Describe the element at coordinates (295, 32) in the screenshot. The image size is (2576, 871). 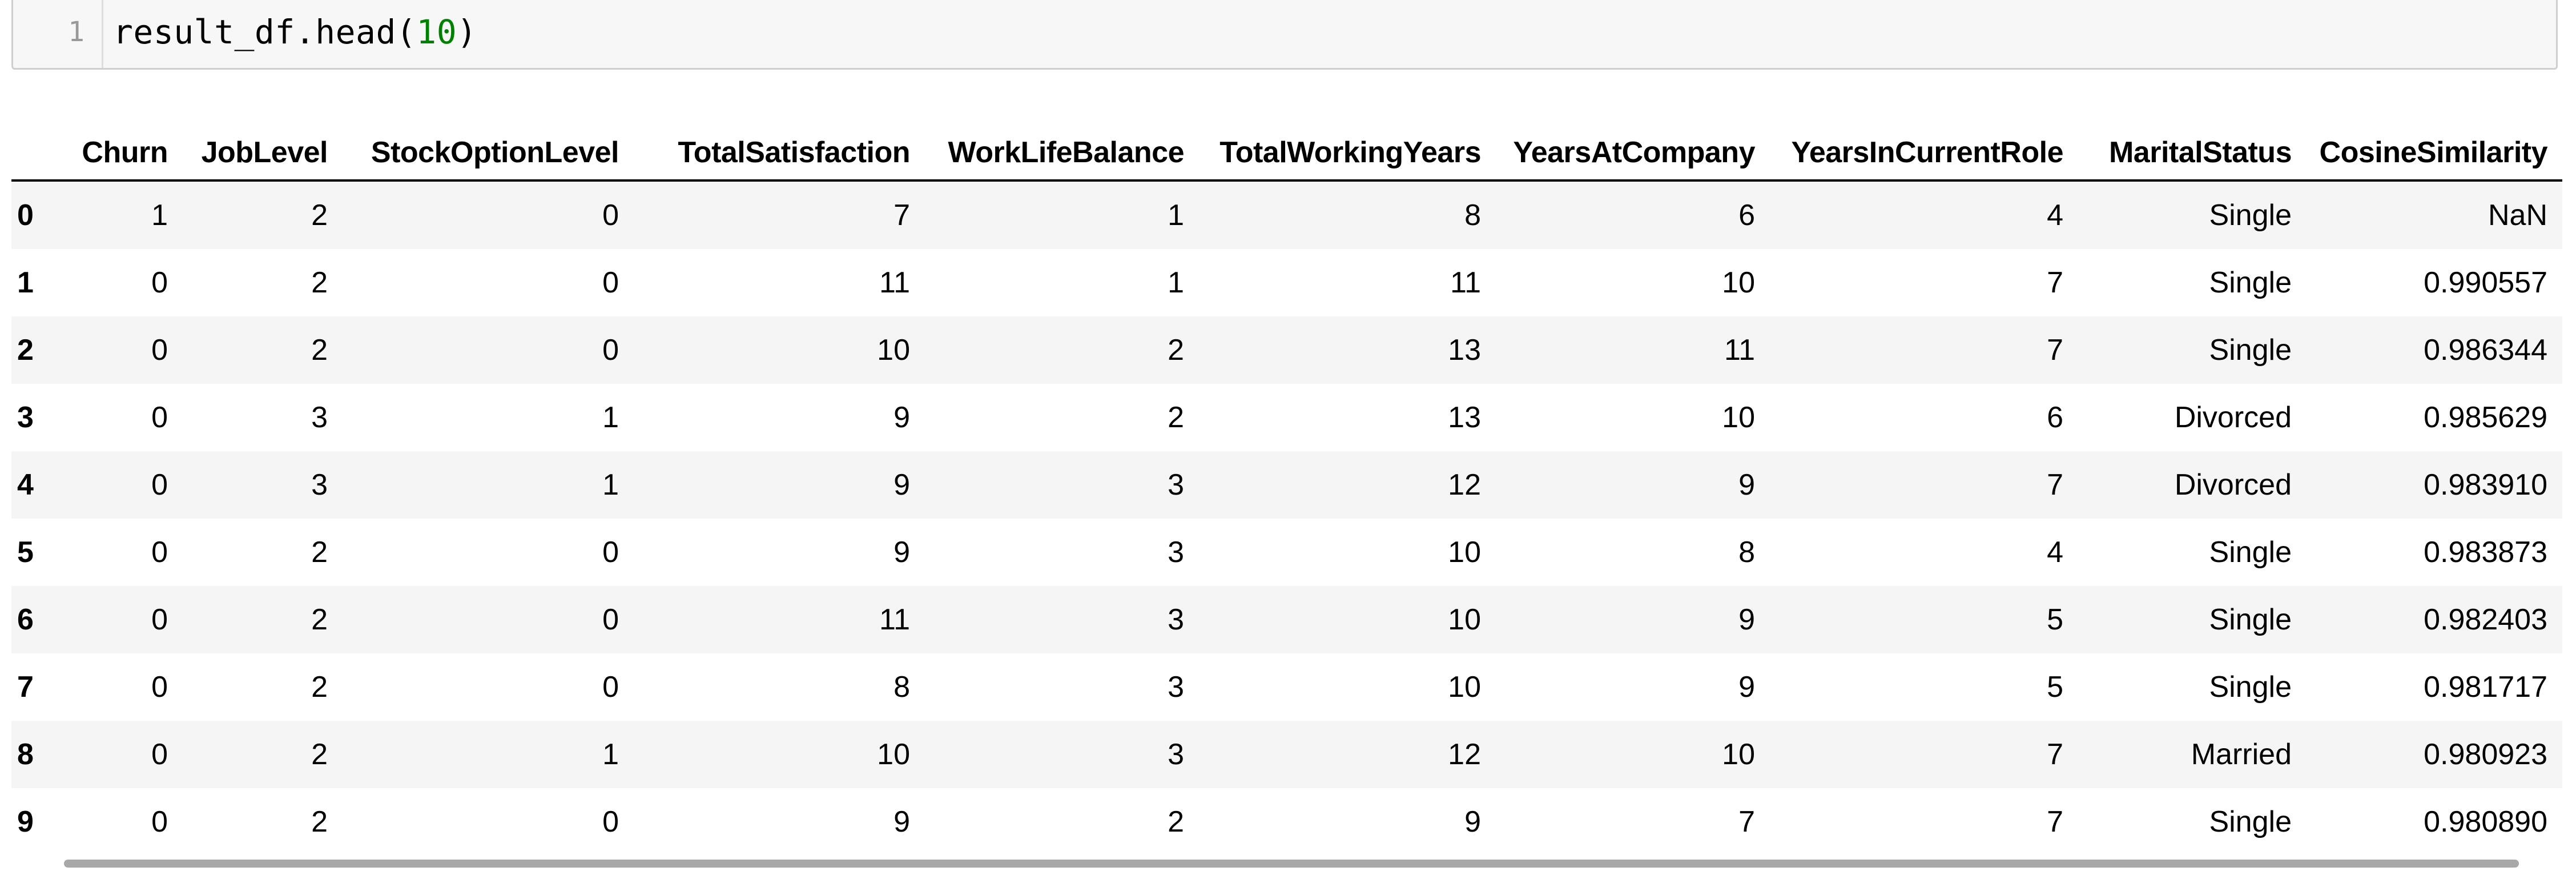
I see `code-line: result_df.head(10)` at that location.